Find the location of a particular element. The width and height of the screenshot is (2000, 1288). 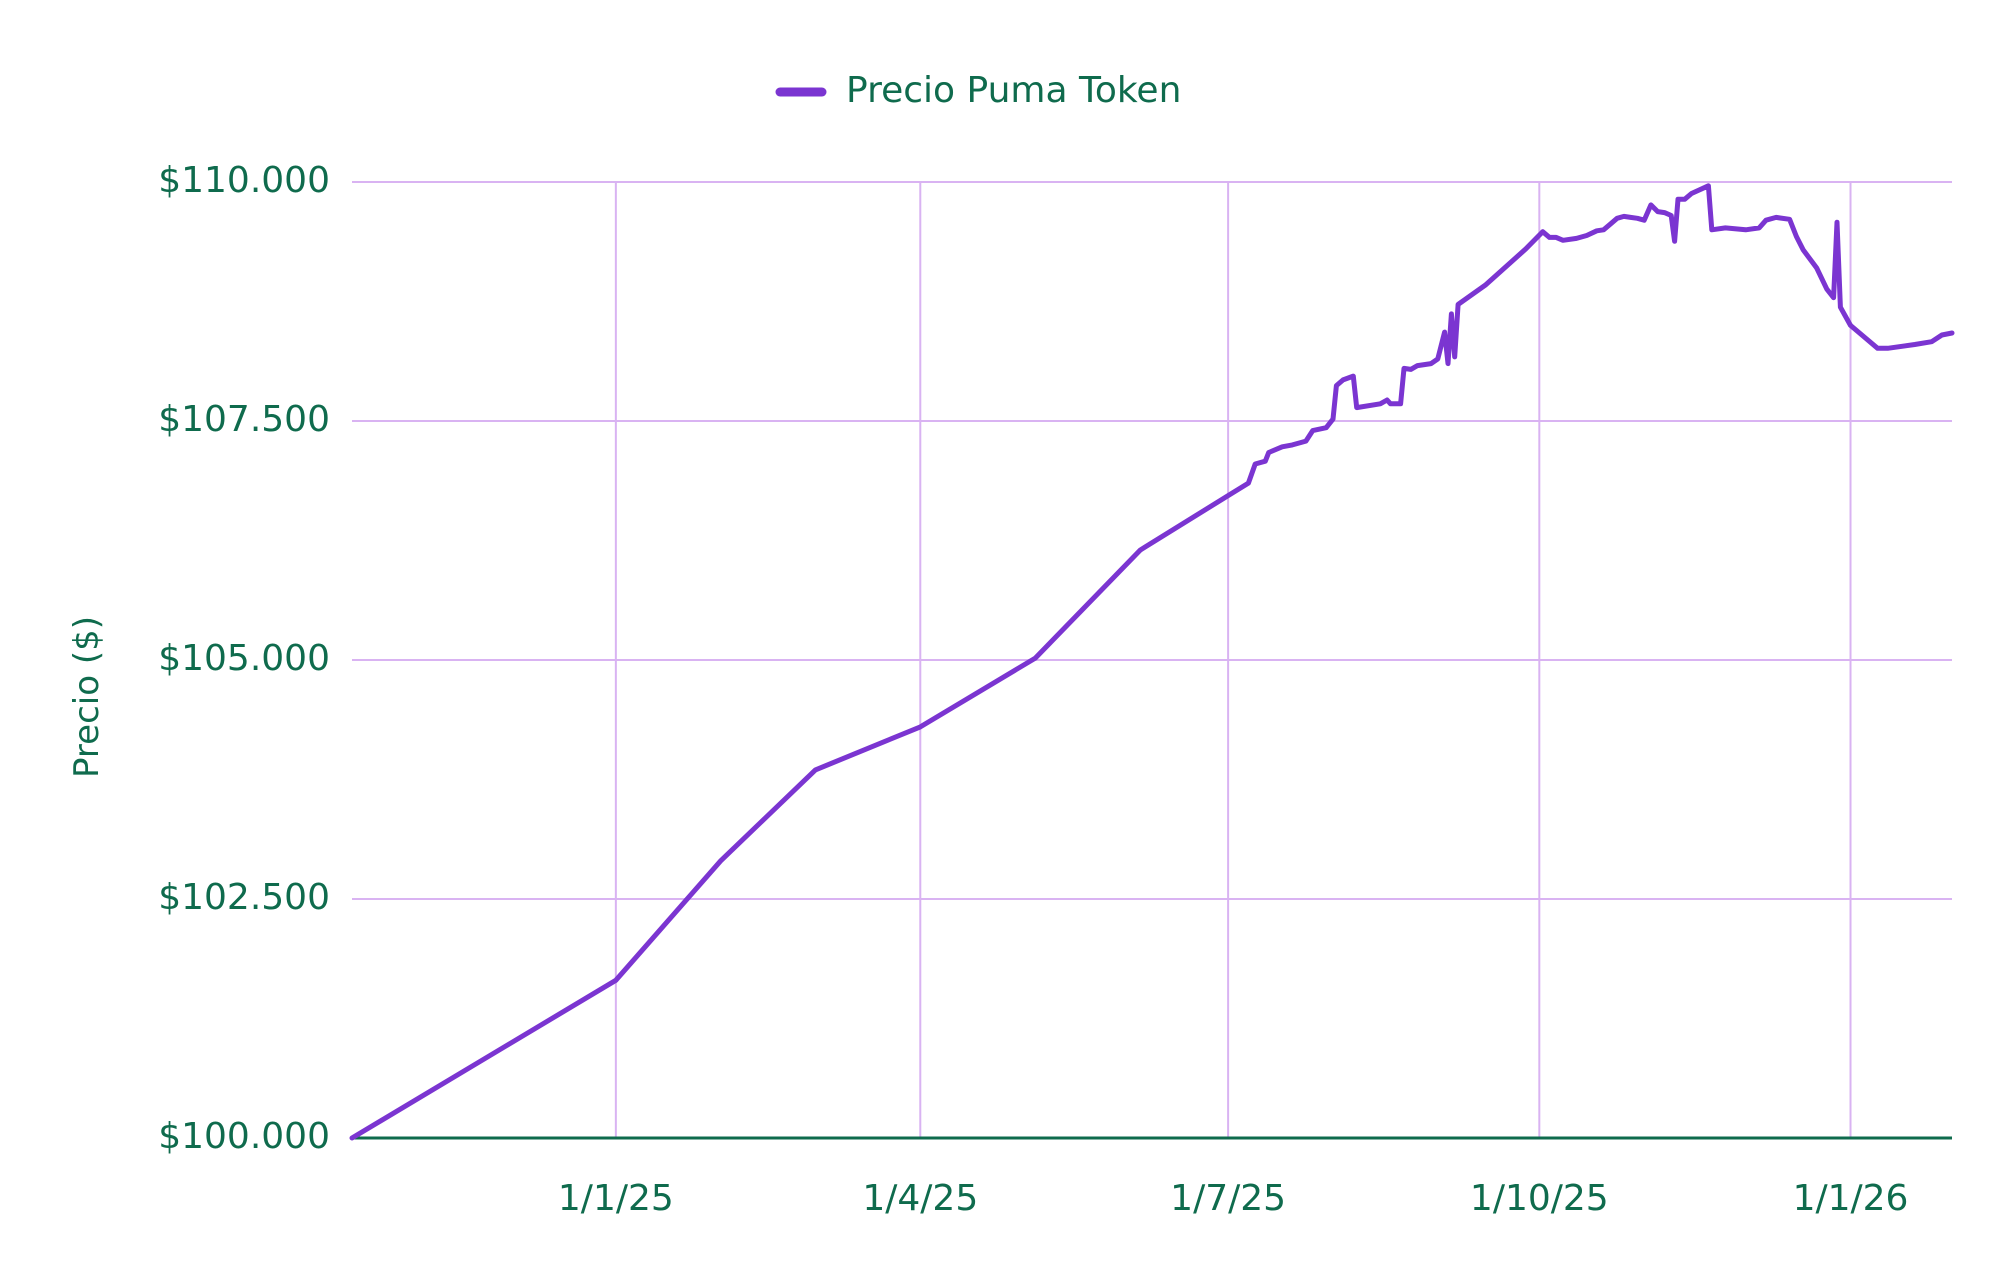

legend: Precio Puma Token is located at coordinates (978, 90).